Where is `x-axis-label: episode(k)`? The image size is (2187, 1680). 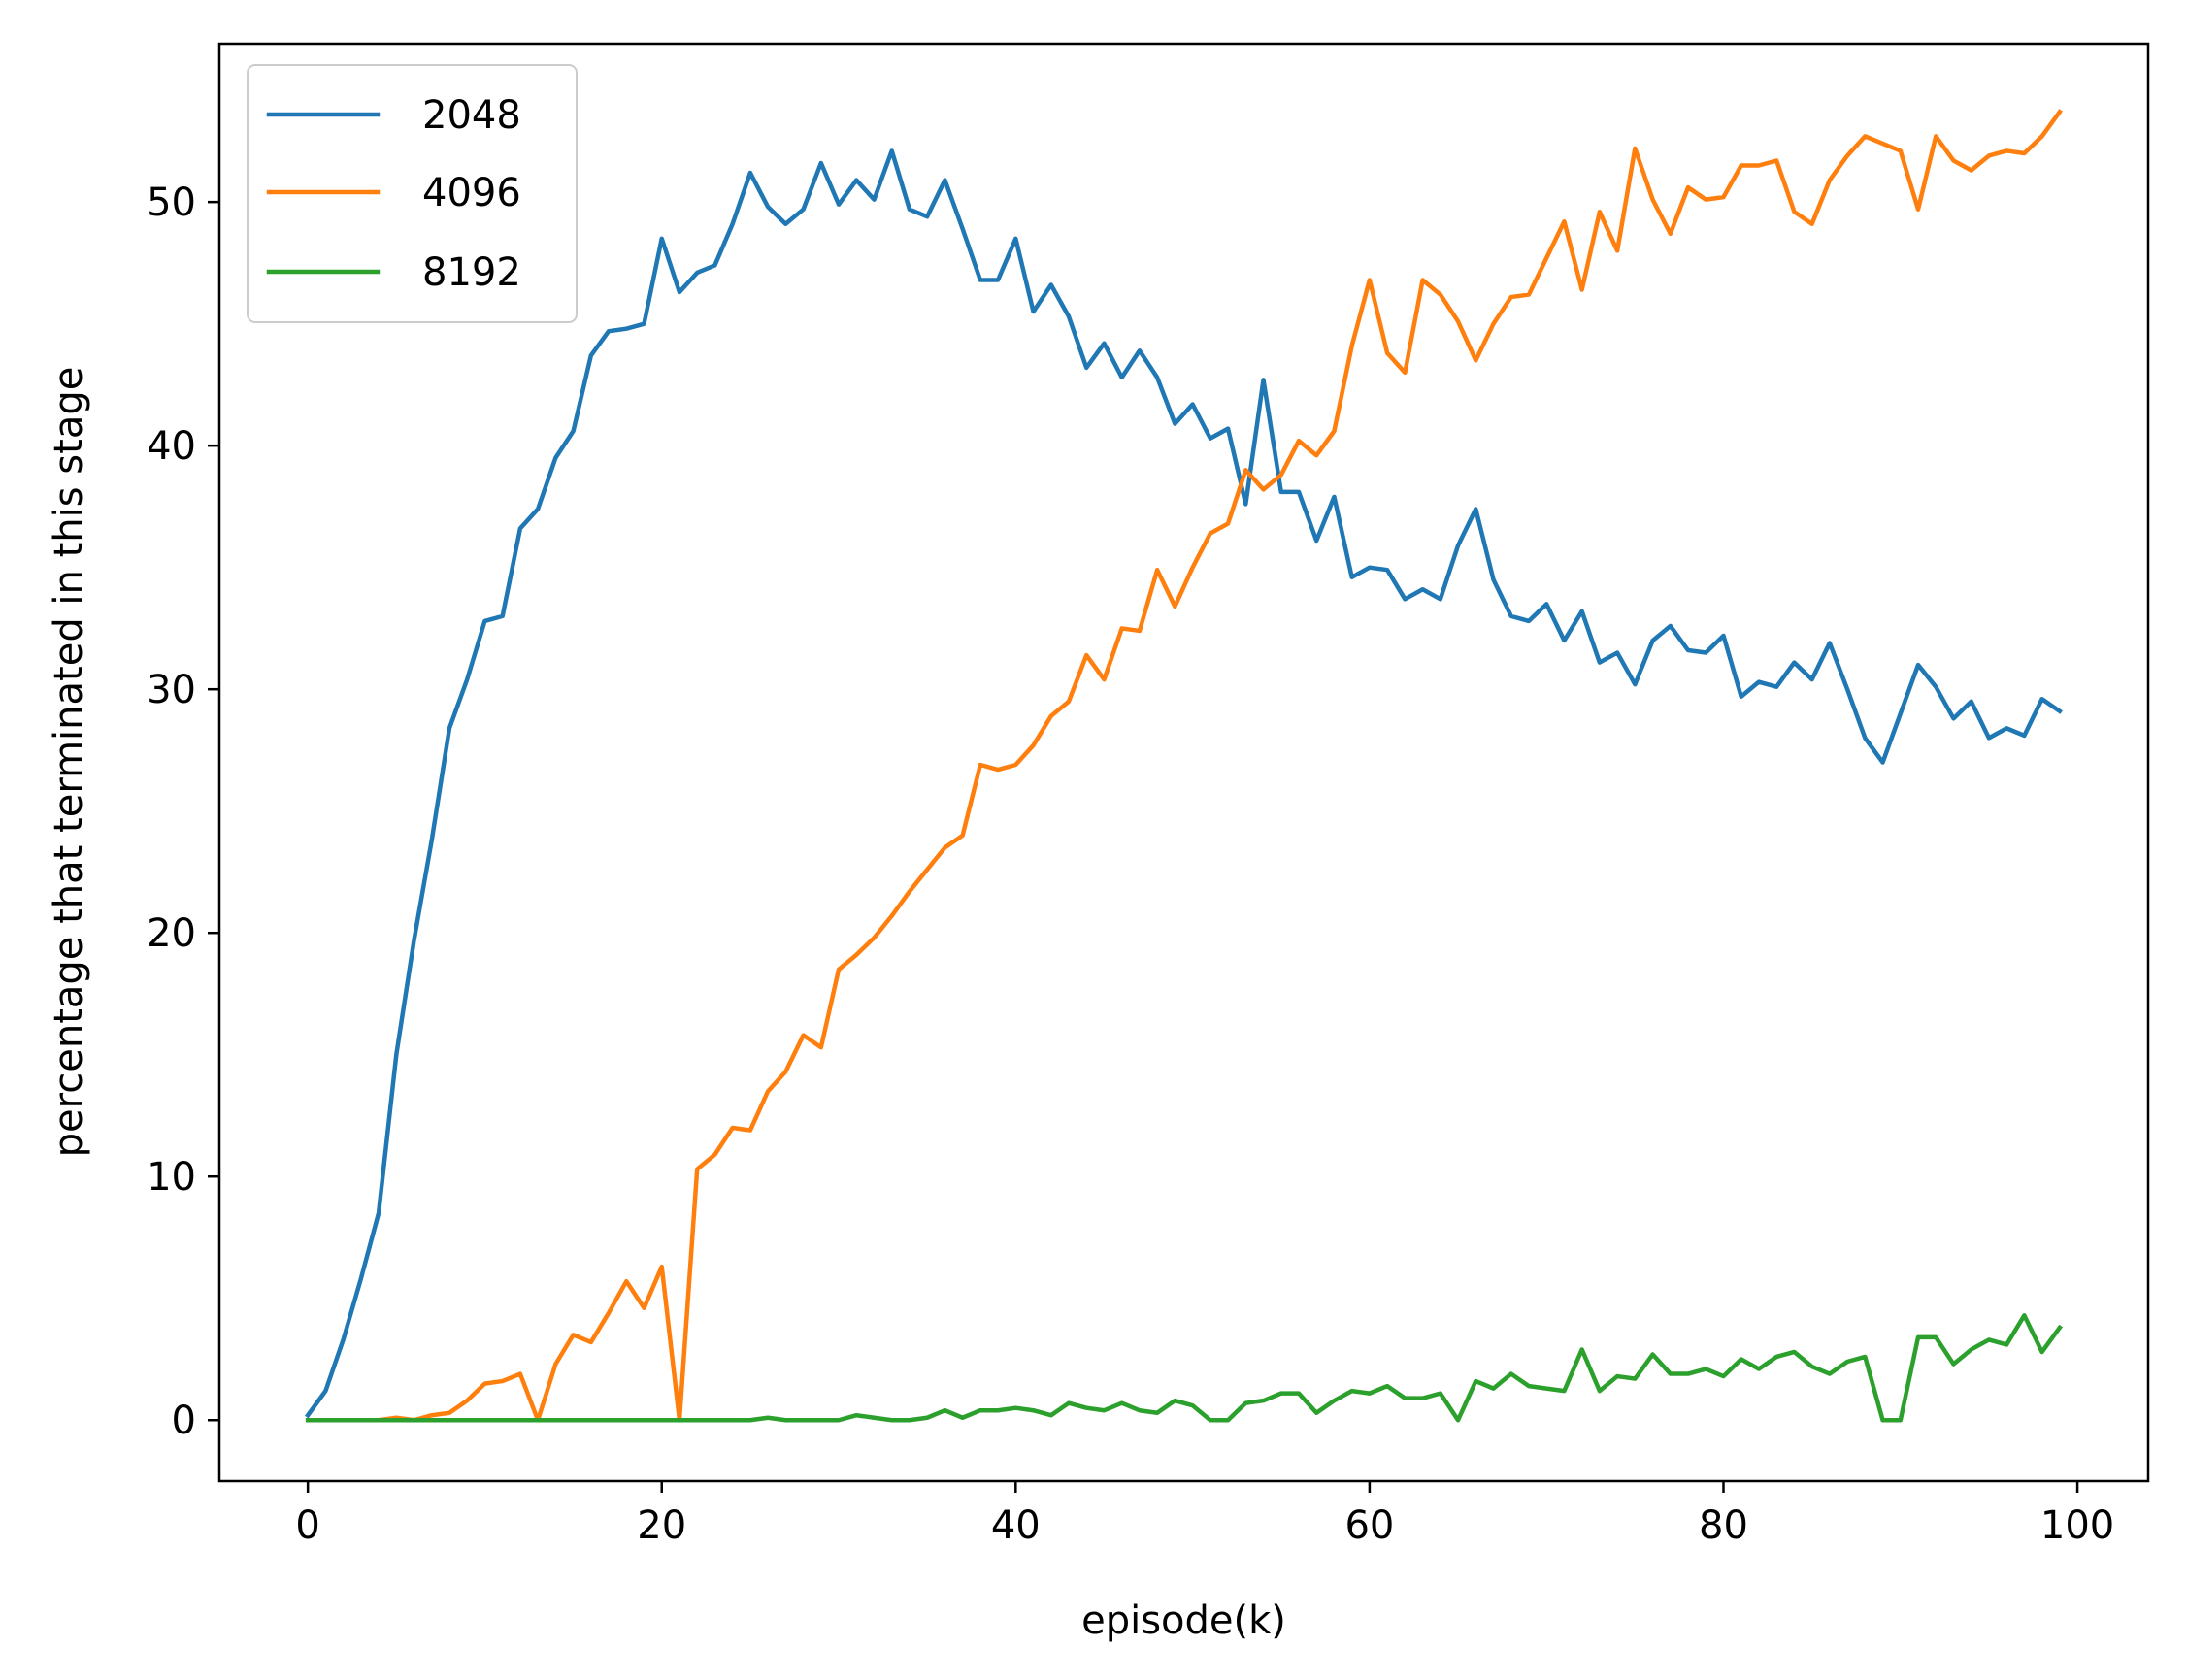 x-axis-label: episode(k) is located at coordinates (1183, 1620).